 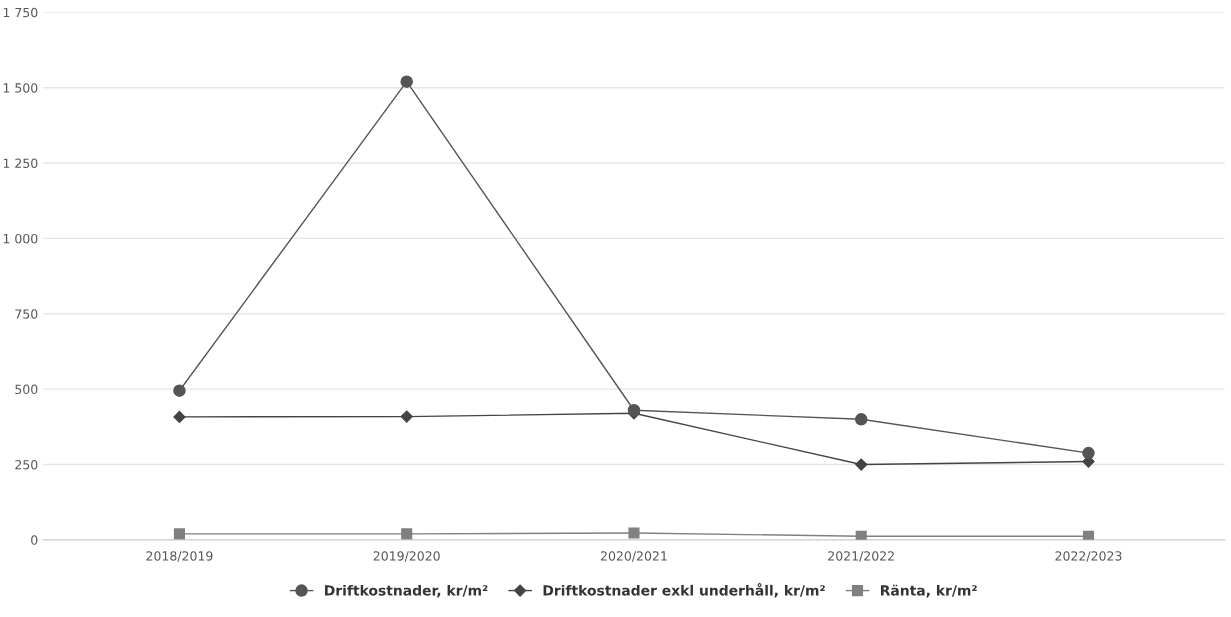 I want to click on y-tick-label: 0, so click(x=34, y=540).